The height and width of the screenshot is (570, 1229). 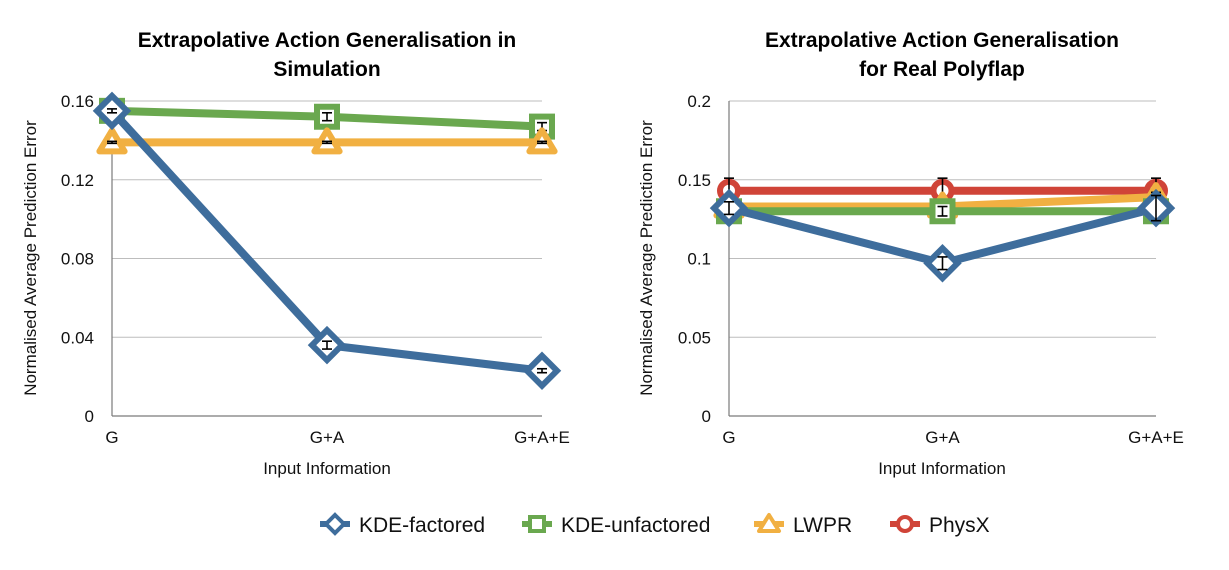 I want to click on legend-item-kde-factored: KDE-factored, so click(x=402, y=524).